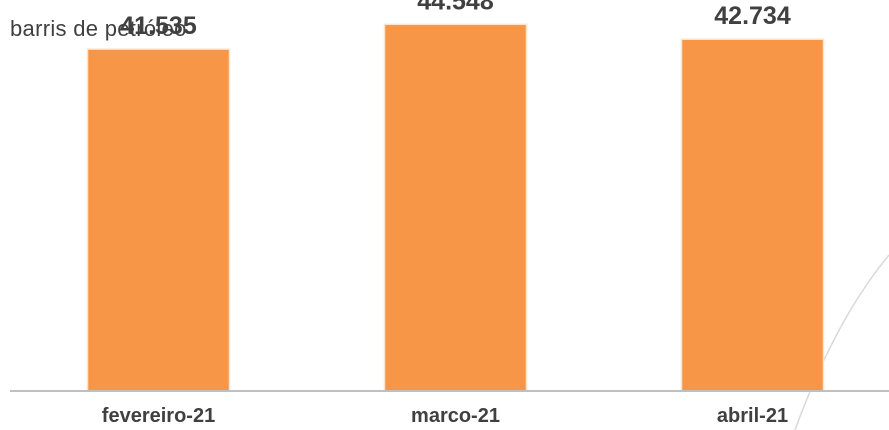 The width and height of the screenshot is (889, 430). I want to click on unit-label: barris de petróleo, so click(98, 28).